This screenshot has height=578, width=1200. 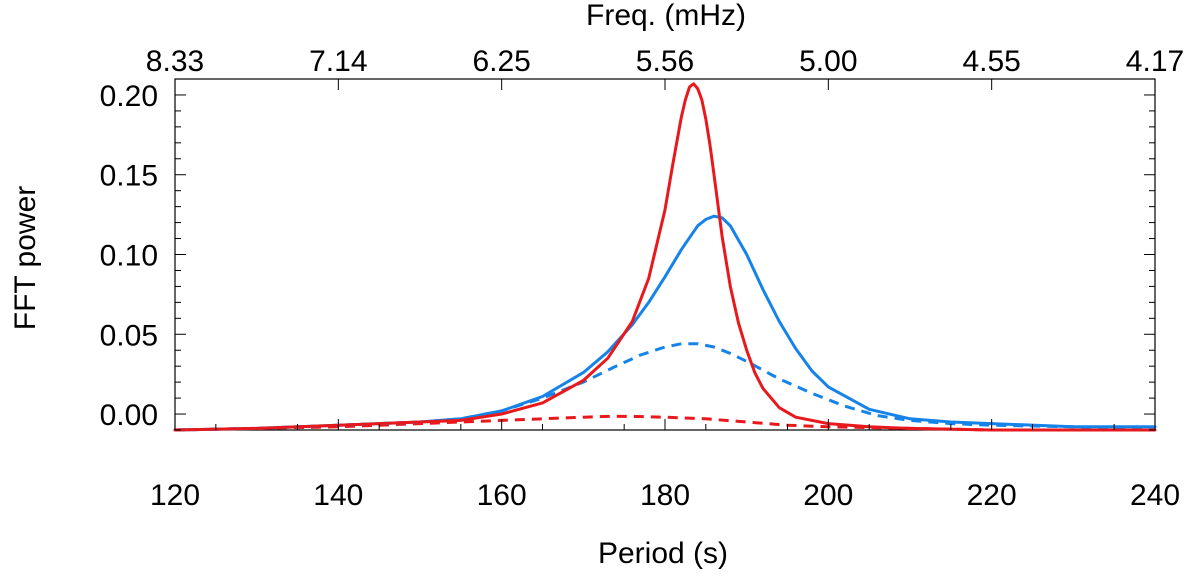 What do you see at coordinates (129, 335) in the screenshot?
I see `y-tick-label: 0.05` at bounding box center [129, 335].